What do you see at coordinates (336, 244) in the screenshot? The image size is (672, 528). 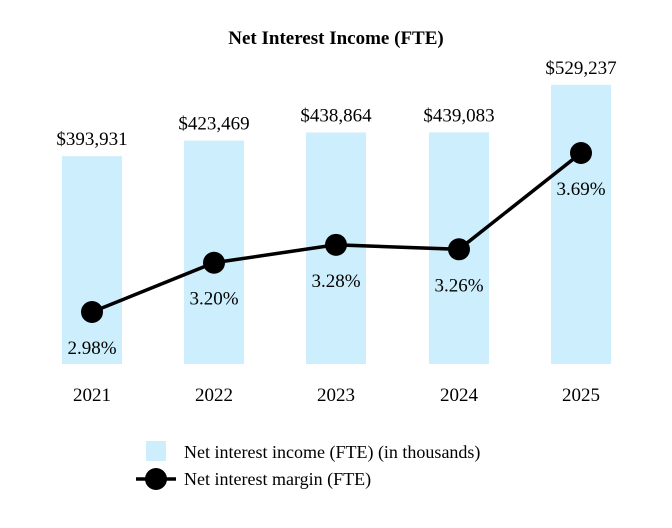 I see `margin-point-2023` at bounding box center [336, 244].